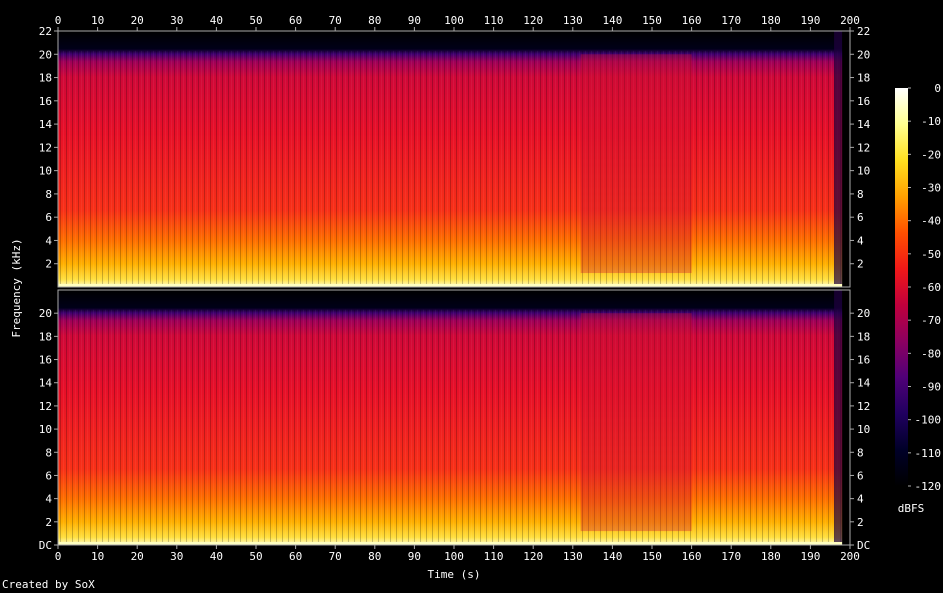 The height and width of the screenshot is (593, 943). What do you see at coordinates (255, 556) in the screenshot?
I see `x-tick-label-bottom: 50` at bounding box center [255, 556].